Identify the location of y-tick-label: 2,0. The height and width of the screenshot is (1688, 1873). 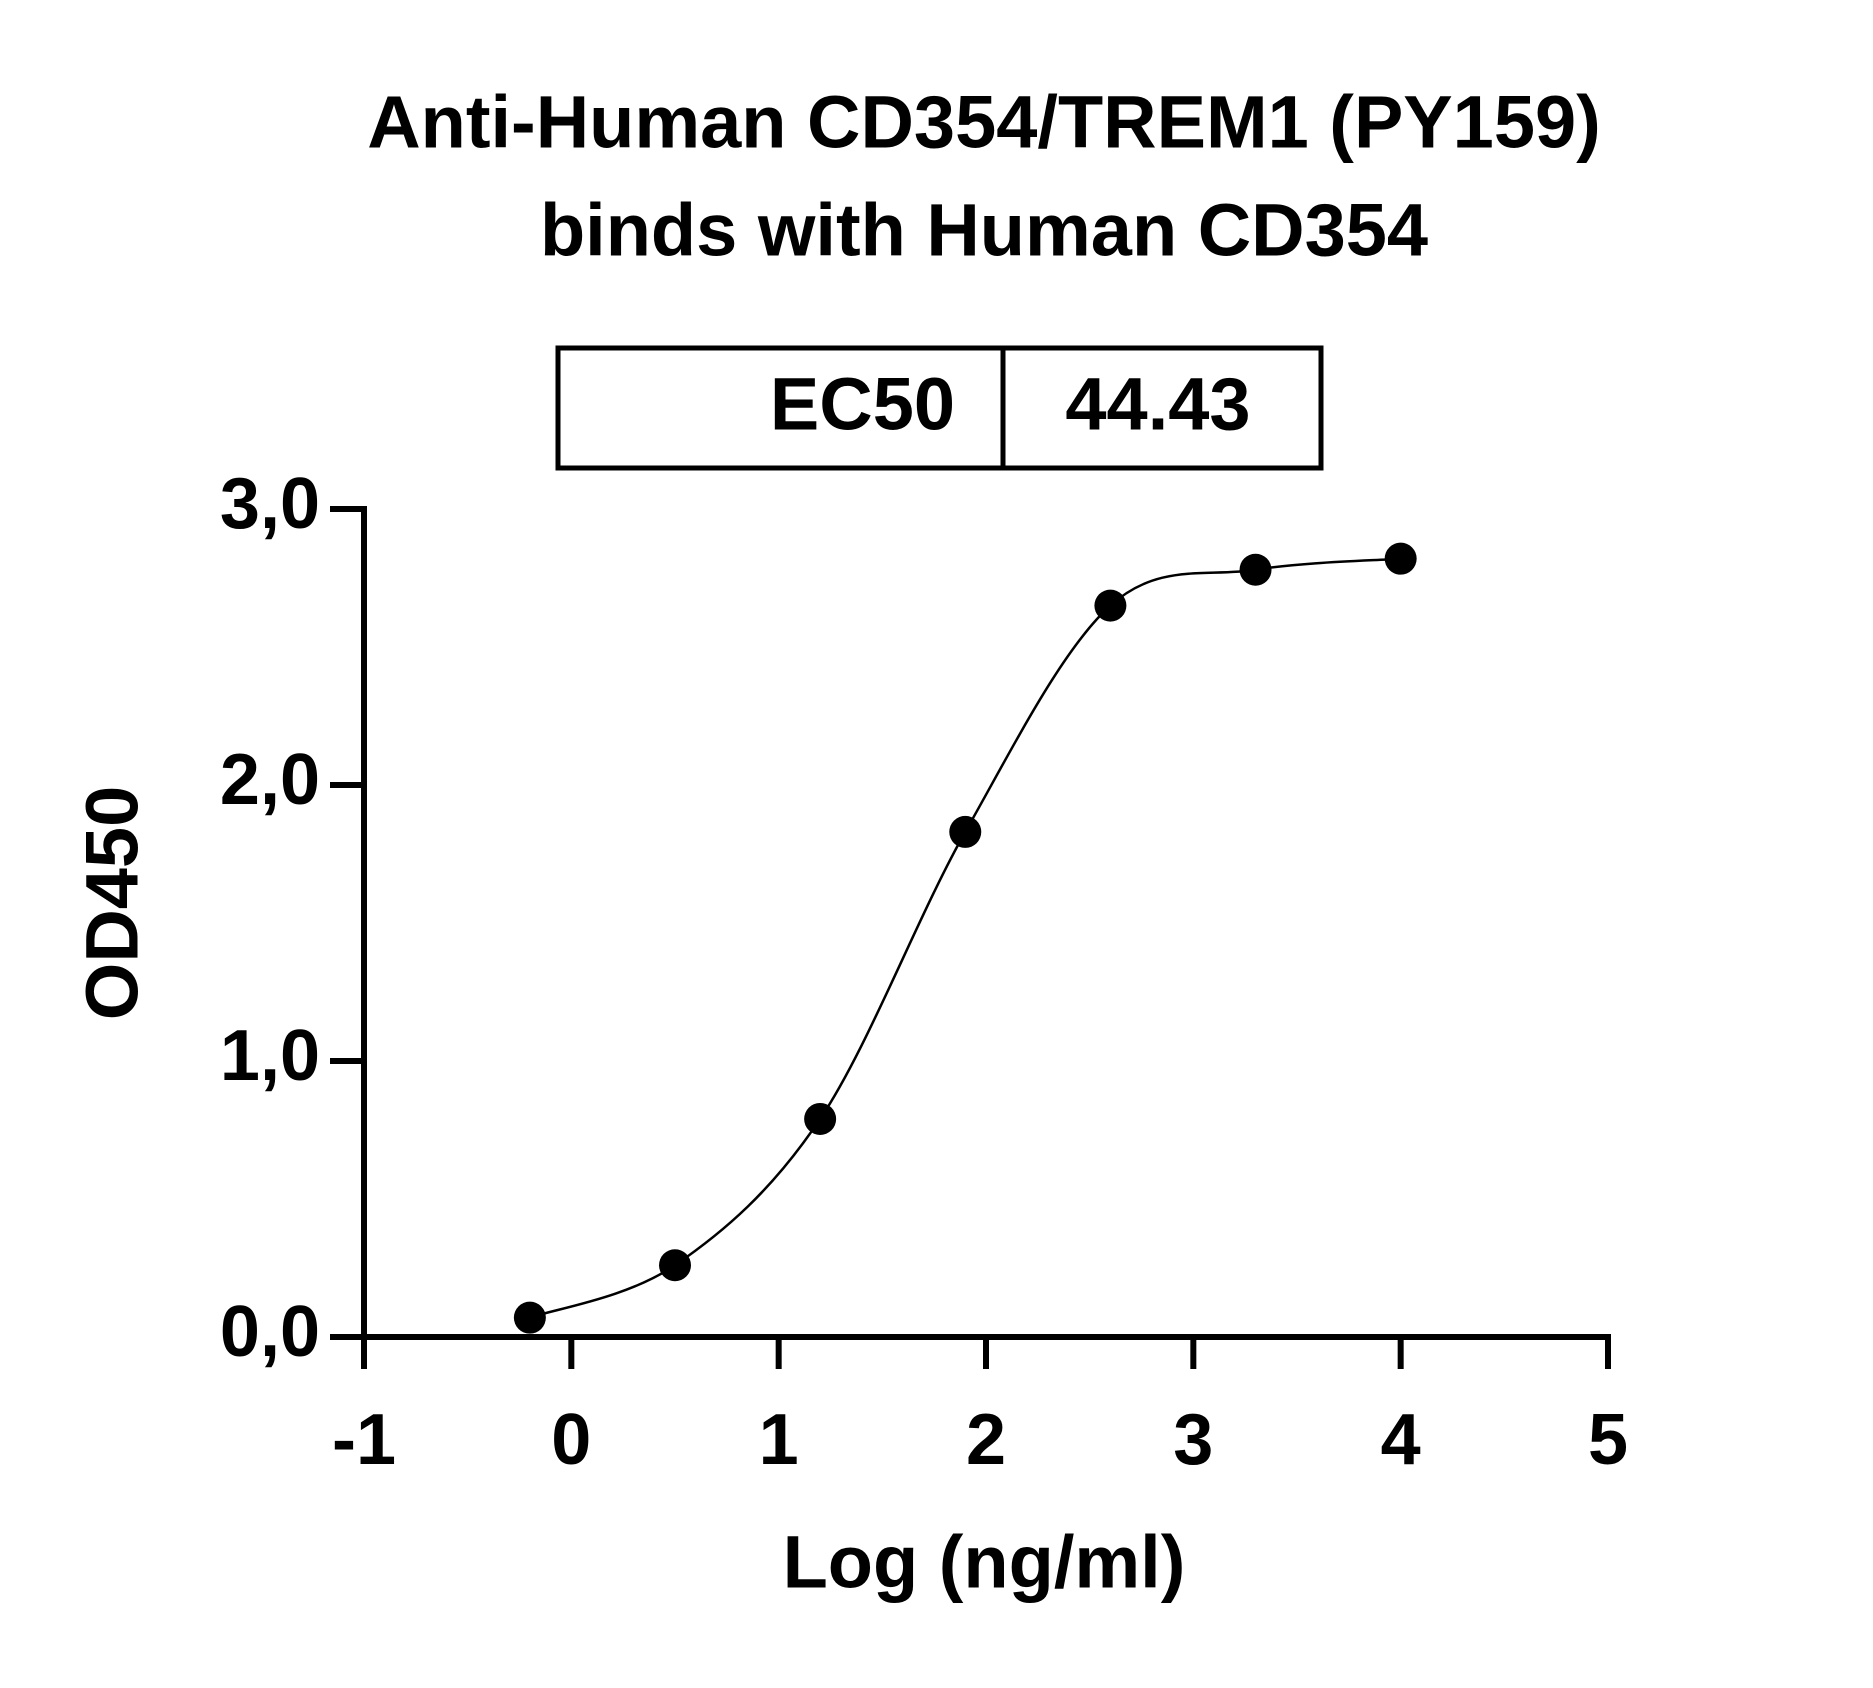
(270, 780).